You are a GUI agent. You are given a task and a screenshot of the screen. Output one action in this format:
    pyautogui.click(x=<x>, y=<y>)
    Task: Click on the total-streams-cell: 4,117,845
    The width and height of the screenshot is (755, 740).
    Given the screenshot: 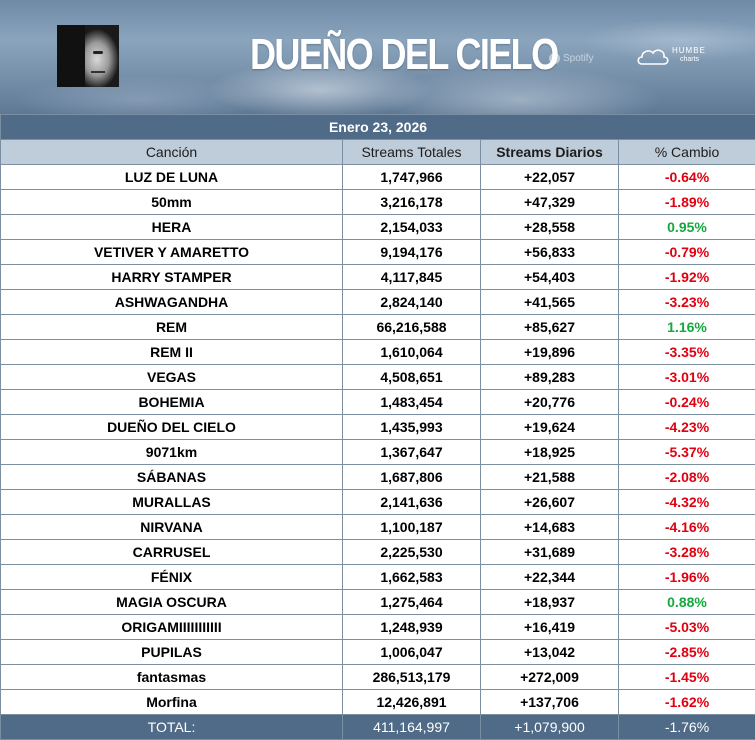 What is the action you would take?
    pyautogui.click(x=411, y=277)
    